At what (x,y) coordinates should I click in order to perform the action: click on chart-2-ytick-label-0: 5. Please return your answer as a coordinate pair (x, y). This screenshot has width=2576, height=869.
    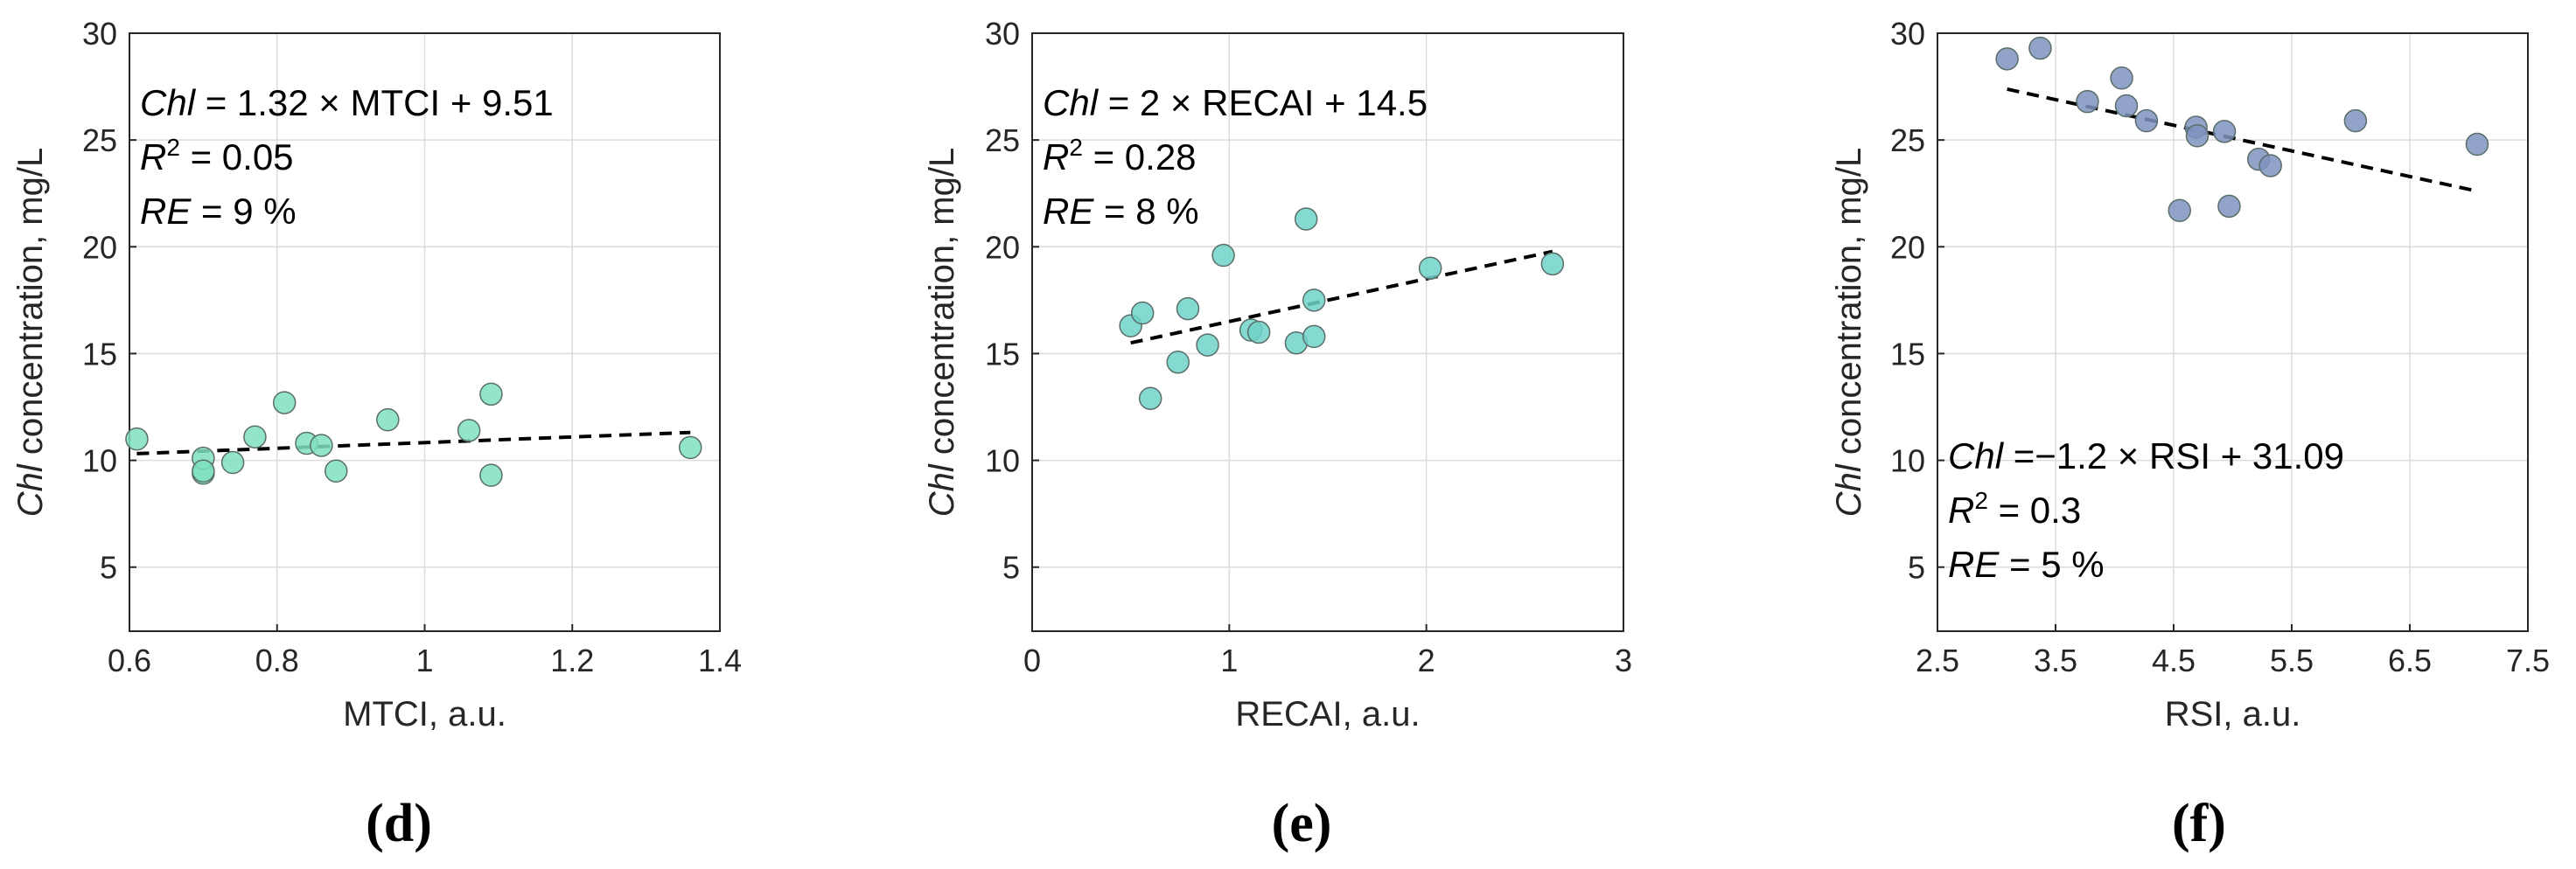
    Looking at the image, I should click on (1011, 568).